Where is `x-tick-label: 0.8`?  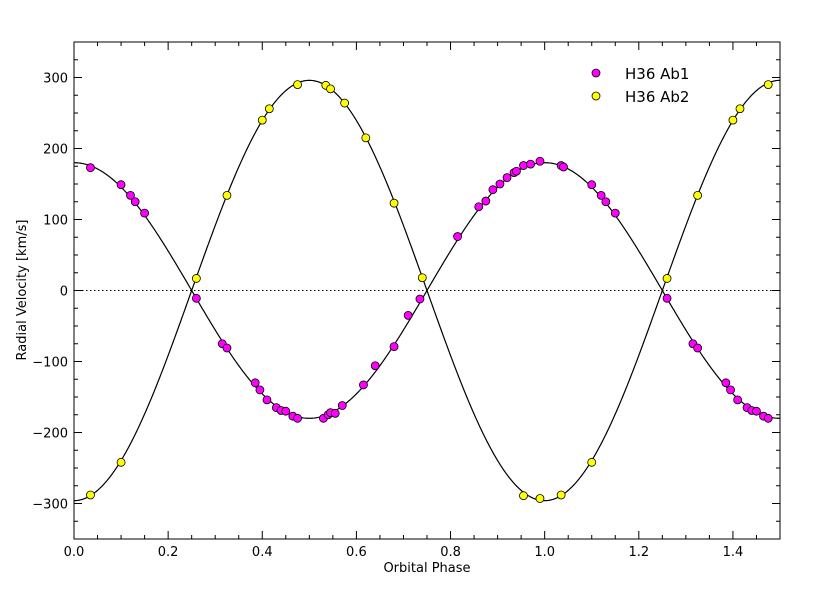
x-tick-label: 0.8 is located at coordinates (450, 552).